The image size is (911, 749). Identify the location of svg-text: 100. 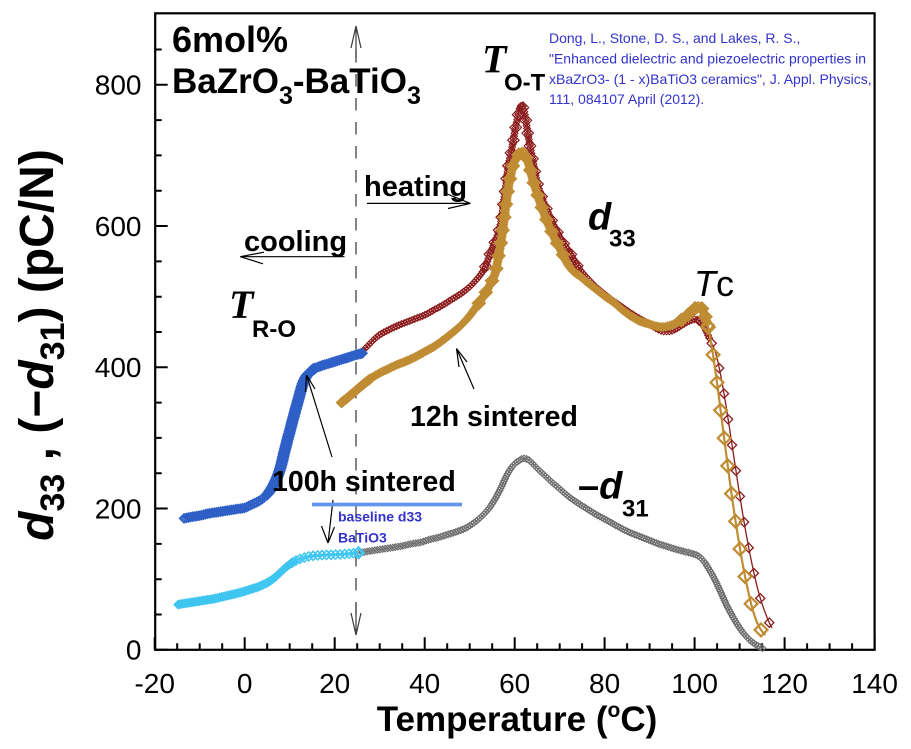
(694, 683).